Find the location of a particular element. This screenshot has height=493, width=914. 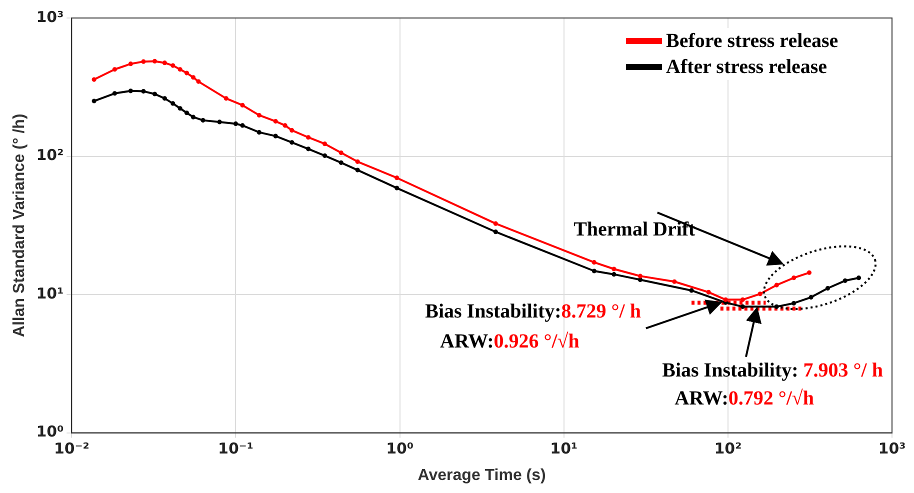

x-tick-label: 10⁻¹ is located at coordinates (236, 449).